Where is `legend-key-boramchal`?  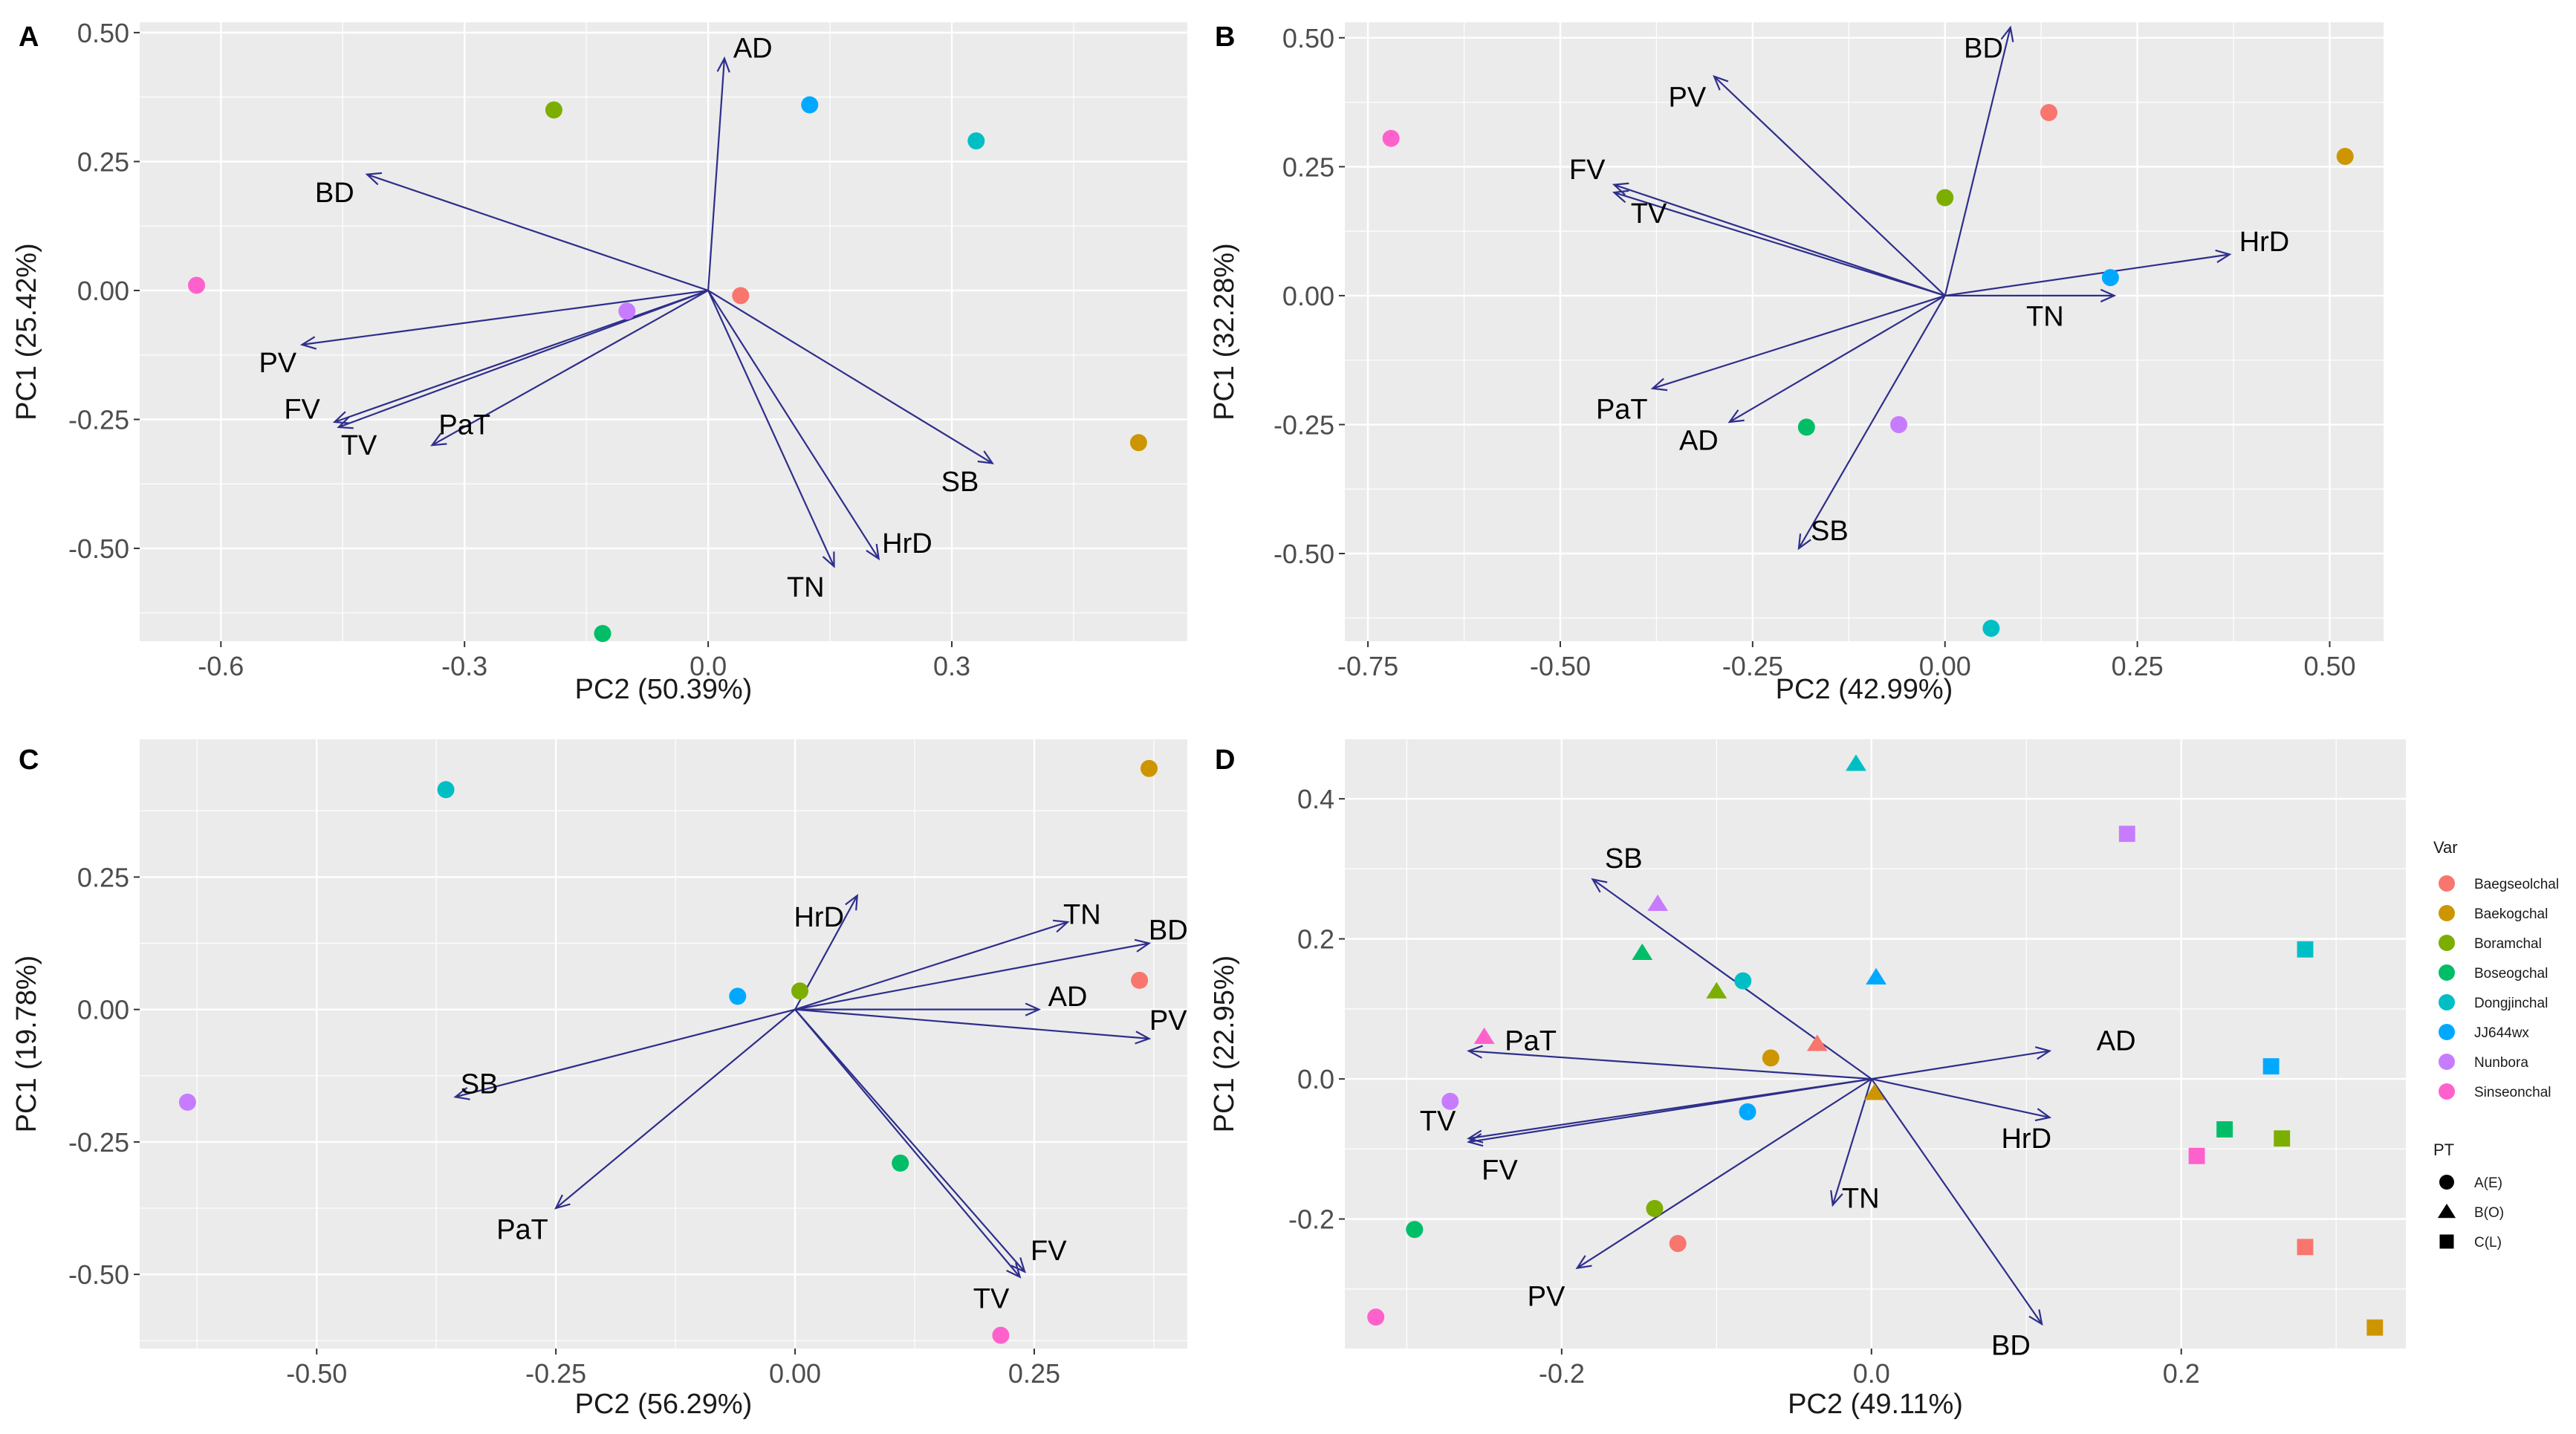
legend-key-boramchal is located at coordinates (2447, 943).